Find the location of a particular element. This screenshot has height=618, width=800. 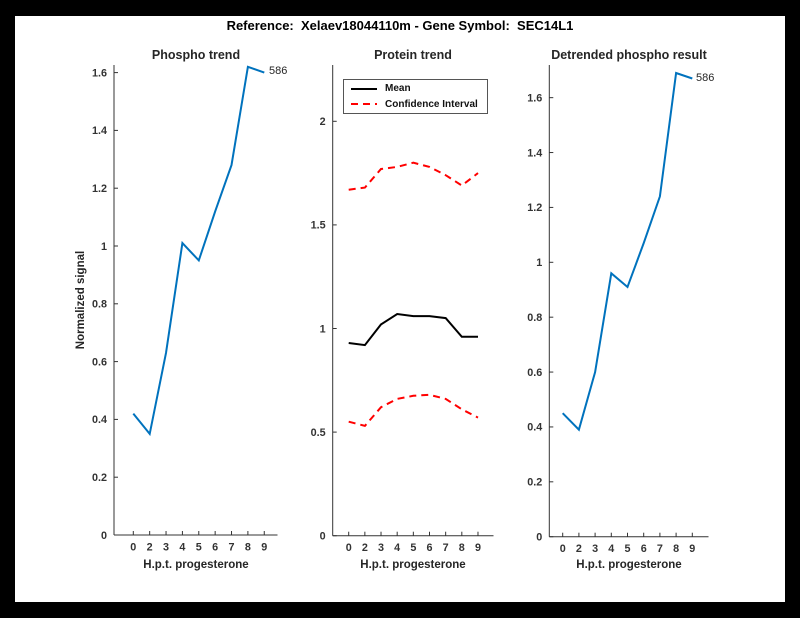

legend: Mean Confidence Interval is located at coordinates (415, 96).